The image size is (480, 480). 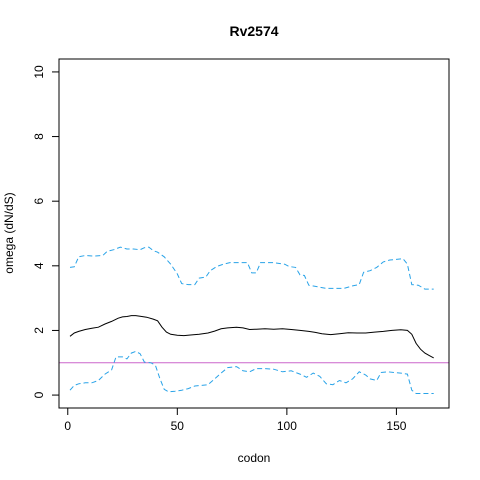 I want to click on x-tick-label: 50, so click(x=178, y=426).